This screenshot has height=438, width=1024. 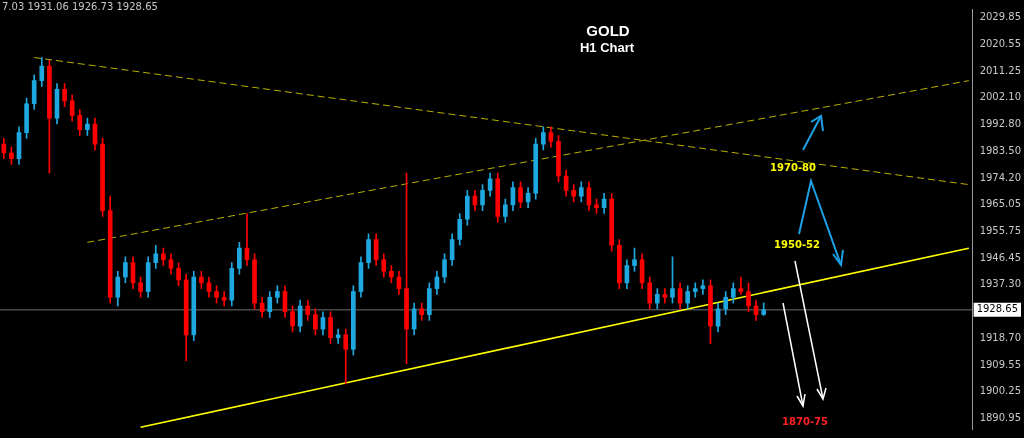 What do you see at coordinates (608, 31) in the screenshot?
I see `text: GOLD` at bounding box center [608, 31].